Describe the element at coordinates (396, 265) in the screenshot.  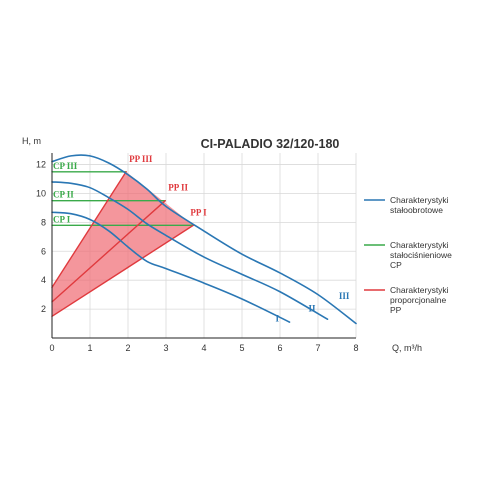
I see `legend-text-2-3: CP` at that location.